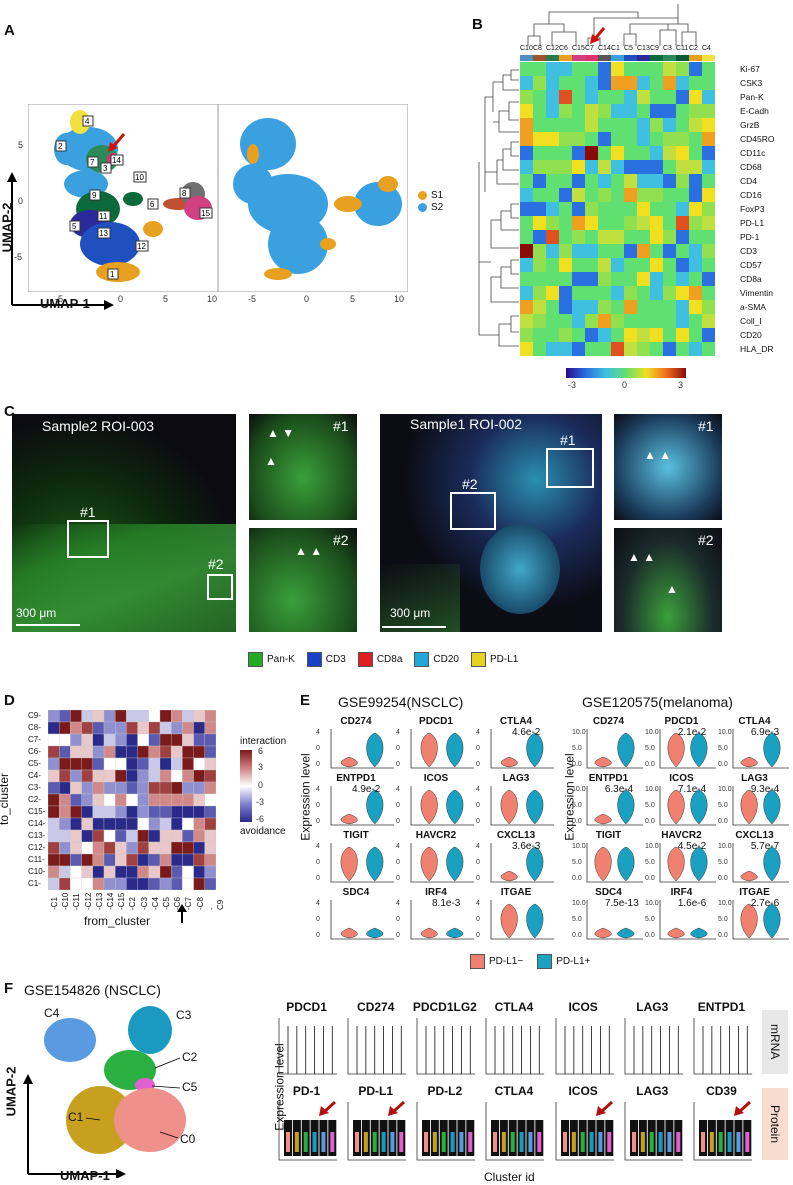 This screenshot has width=793, height=1185. What do you see at coordinates (305, 797) in the screenshot?
I see `e-left-ylabel: Expression level` at bounding box center [305, 797].